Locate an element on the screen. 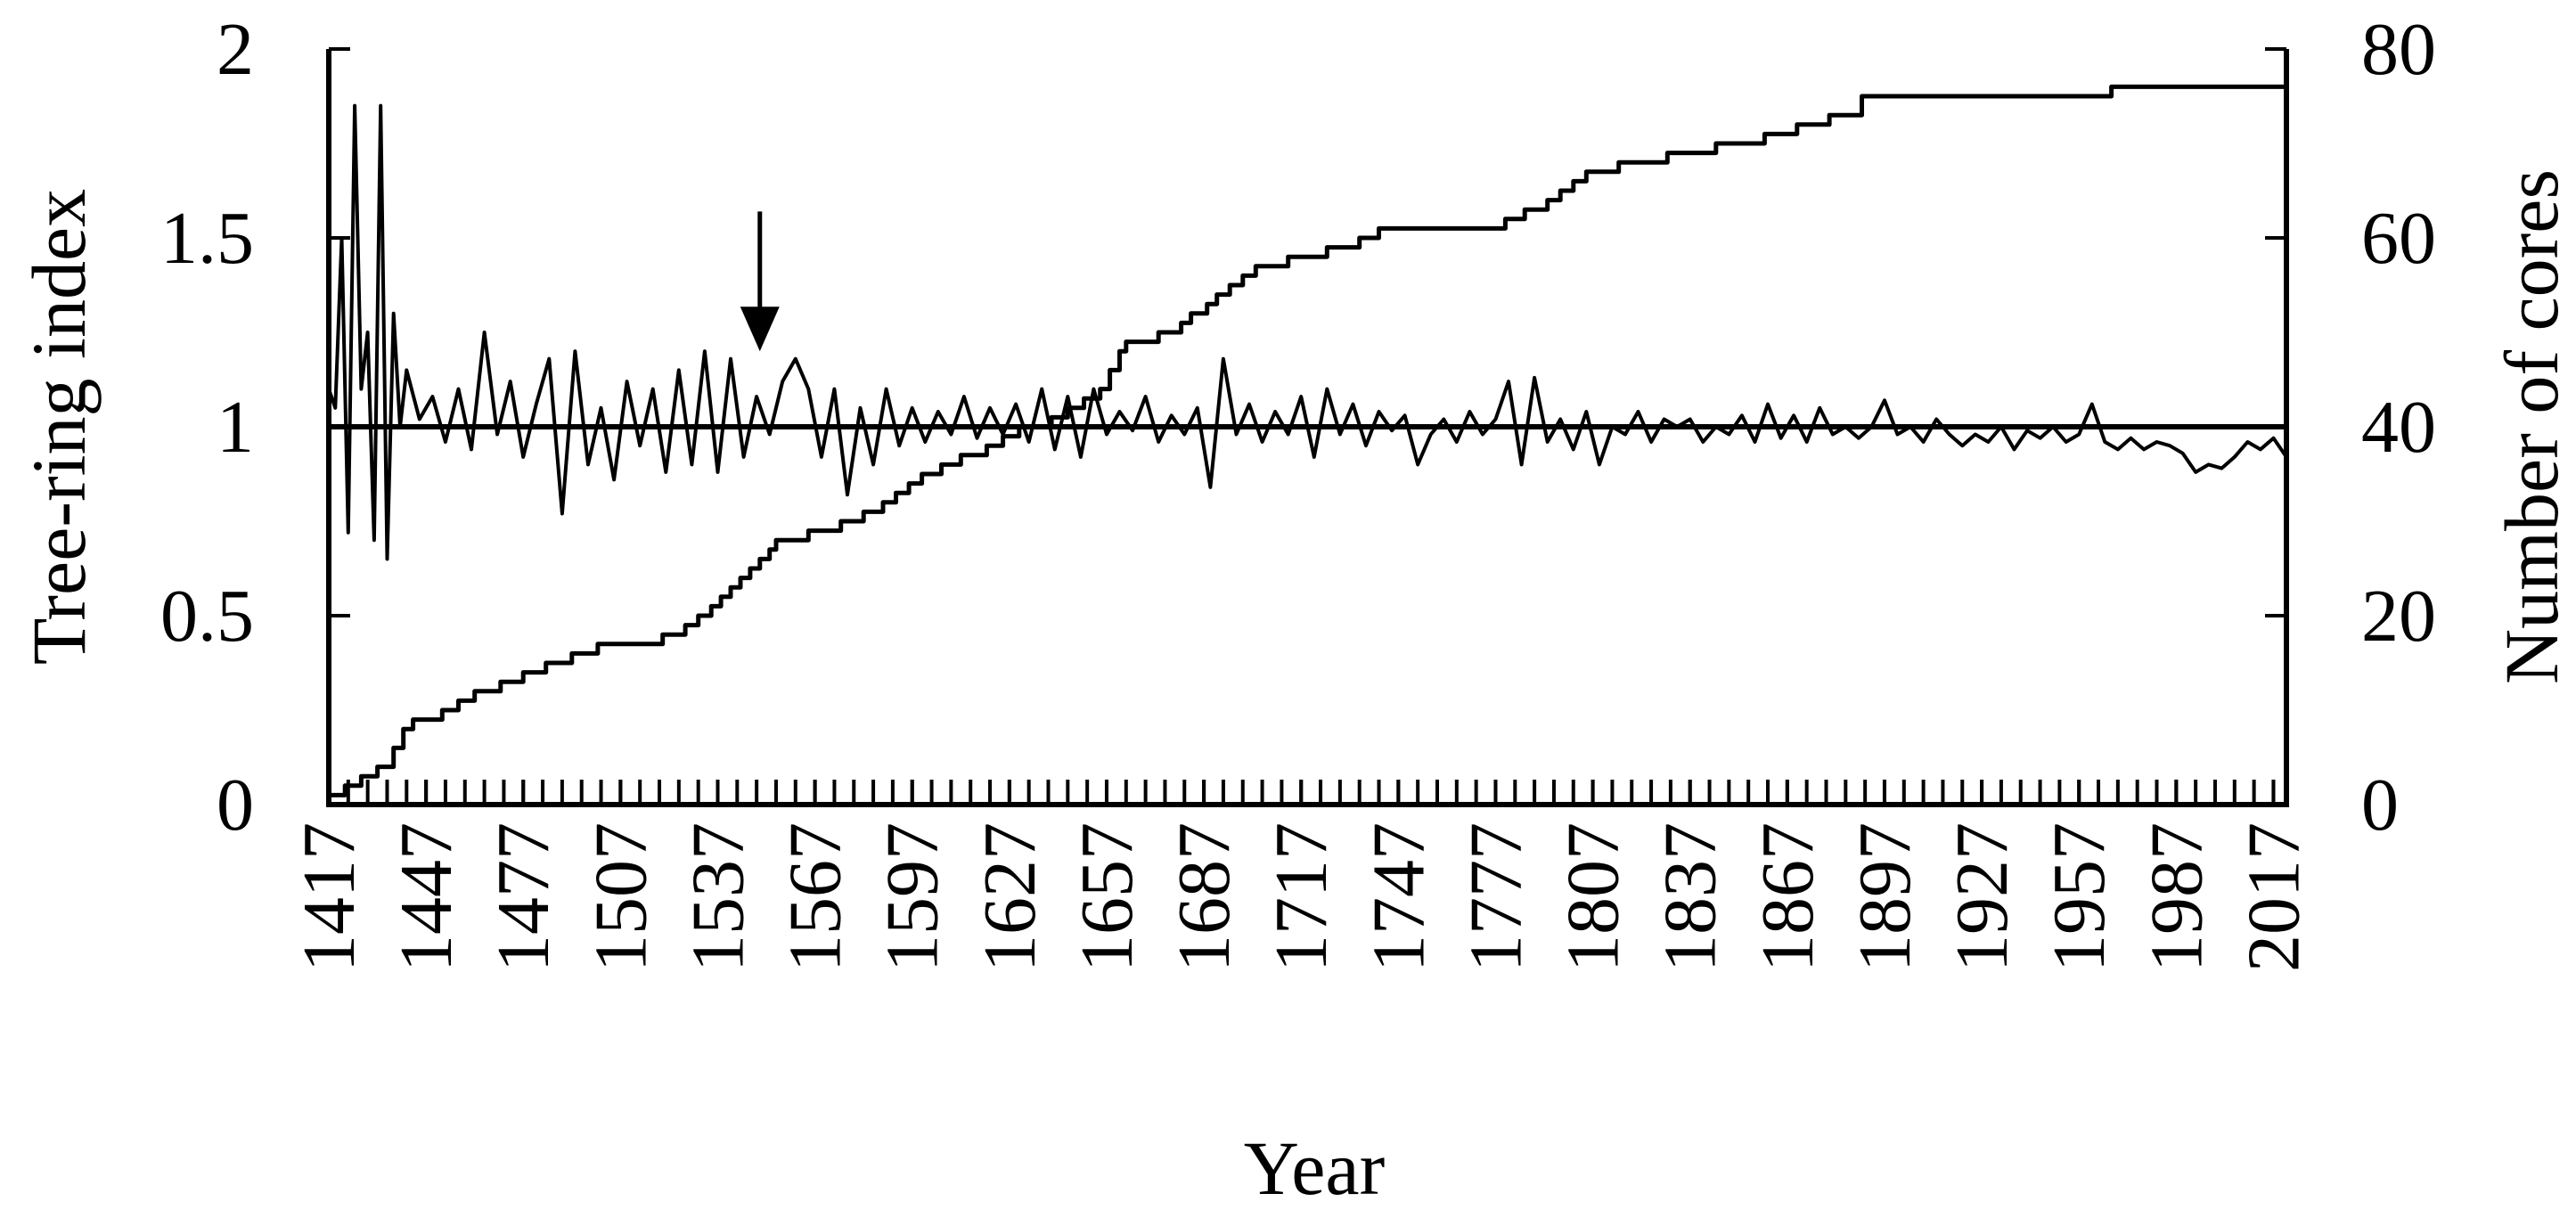 Image resolution: width=2576 pixels, height=1218 pixels. x-tick-label: 1777 is located at coordinates (1495, 897).